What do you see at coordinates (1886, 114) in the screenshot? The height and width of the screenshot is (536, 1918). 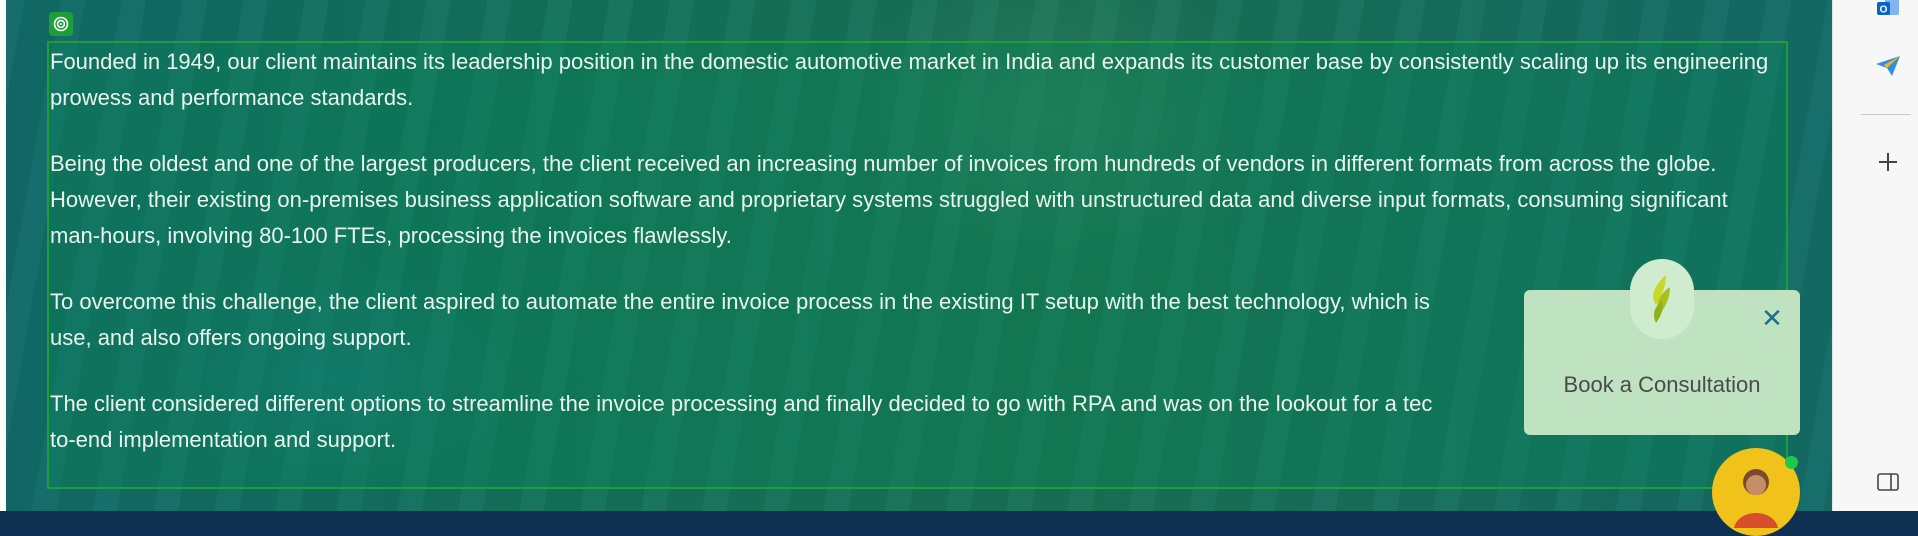 I see `sidebar-divider` at bounding box center [1886, 114].